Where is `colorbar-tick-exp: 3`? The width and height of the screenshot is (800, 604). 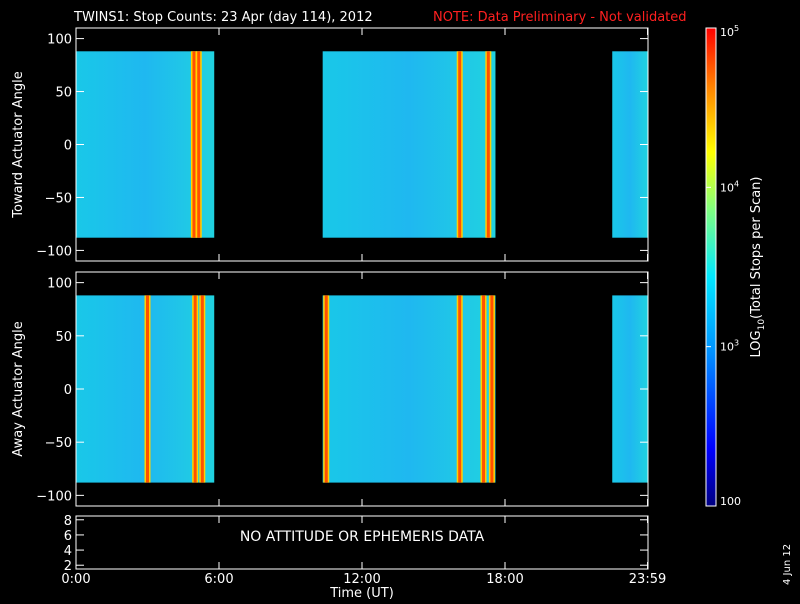 colorbar-tick-exp: 3 is located at coordinates (736, 343).